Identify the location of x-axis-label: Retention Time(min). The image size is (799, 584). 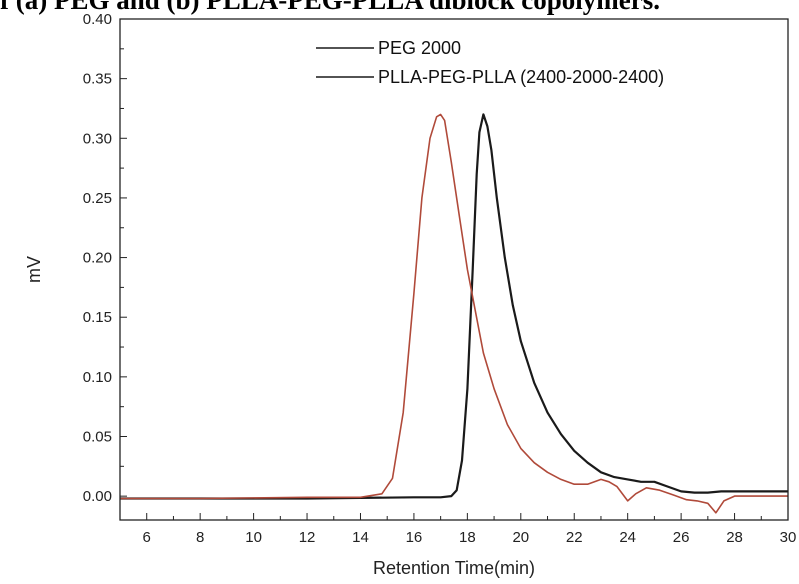
(454, 568).